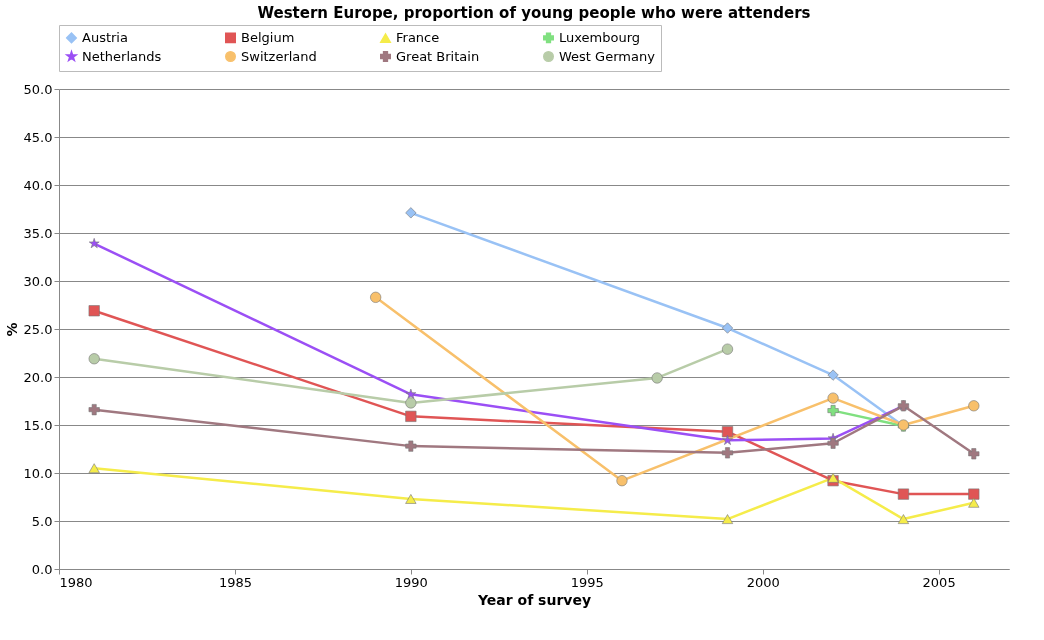  I want to click on x-tick-label: 1990, so click(411, 582).